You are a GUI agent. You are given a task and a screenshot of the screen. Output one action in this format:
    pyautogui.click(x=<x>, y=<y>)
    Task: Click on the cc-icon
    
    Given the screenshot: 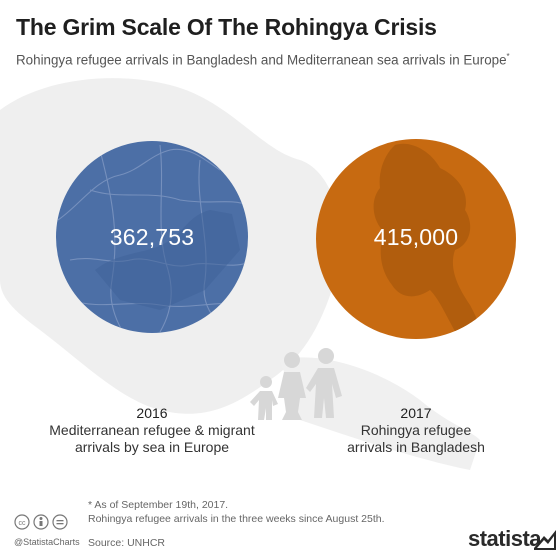 What is the action you would take?
    pyautogui.click(x=22, y=522)
    